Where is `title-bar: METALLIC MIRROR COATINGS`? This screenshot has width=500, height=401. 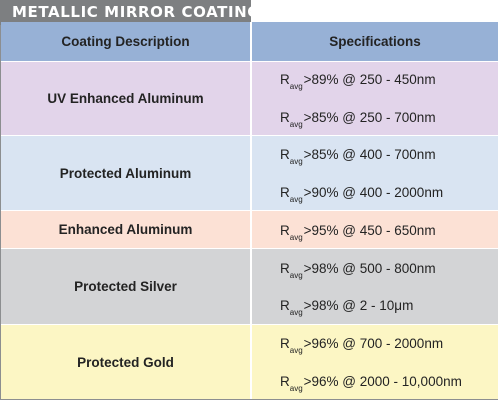
title-bar: METALLIC MIRROR COATINGS is located at coordinates (135, 12).